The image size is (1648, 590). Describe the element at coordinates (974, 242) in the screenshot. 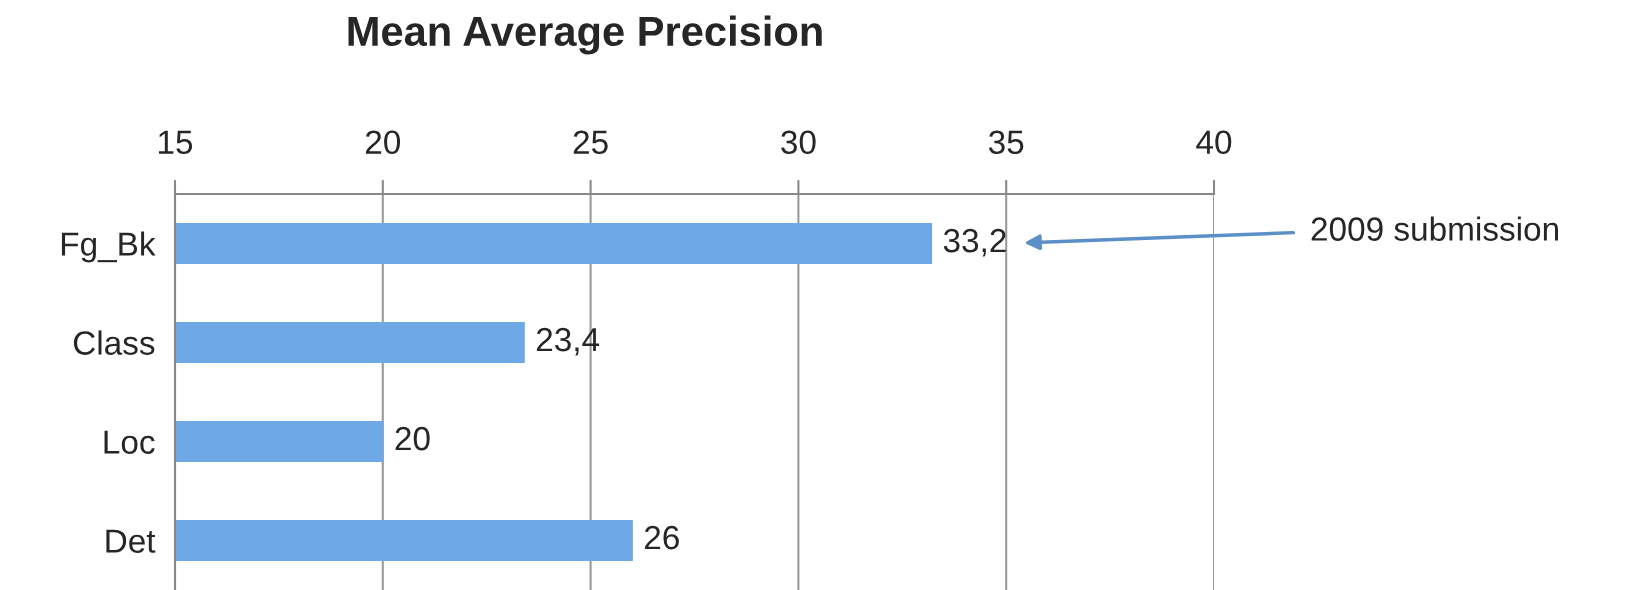

I see `data-label: 33,2` at that location.